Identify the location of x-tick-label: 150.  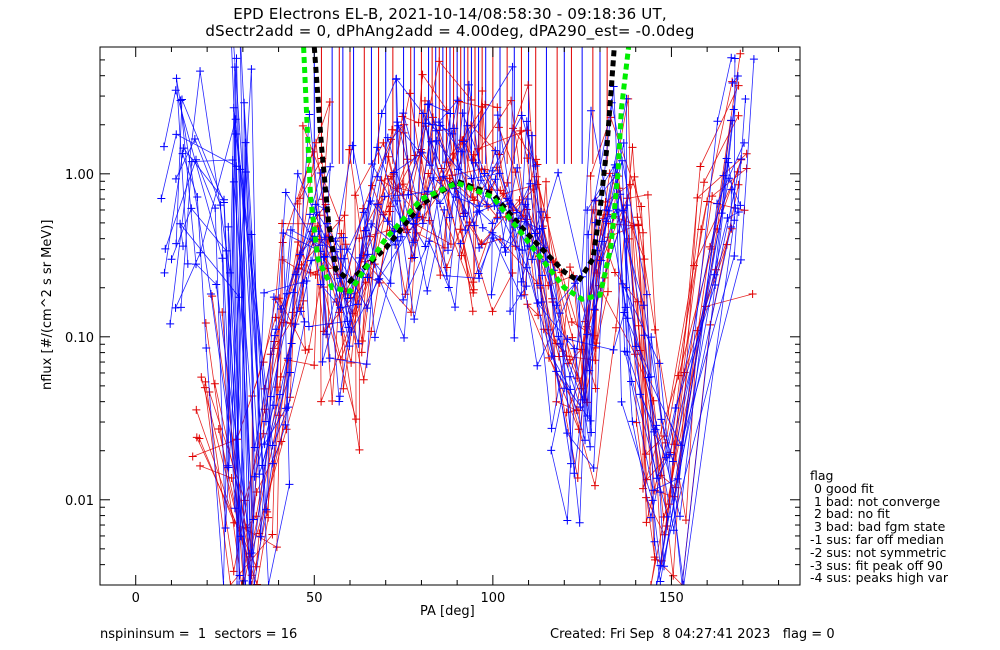
(671, 598).